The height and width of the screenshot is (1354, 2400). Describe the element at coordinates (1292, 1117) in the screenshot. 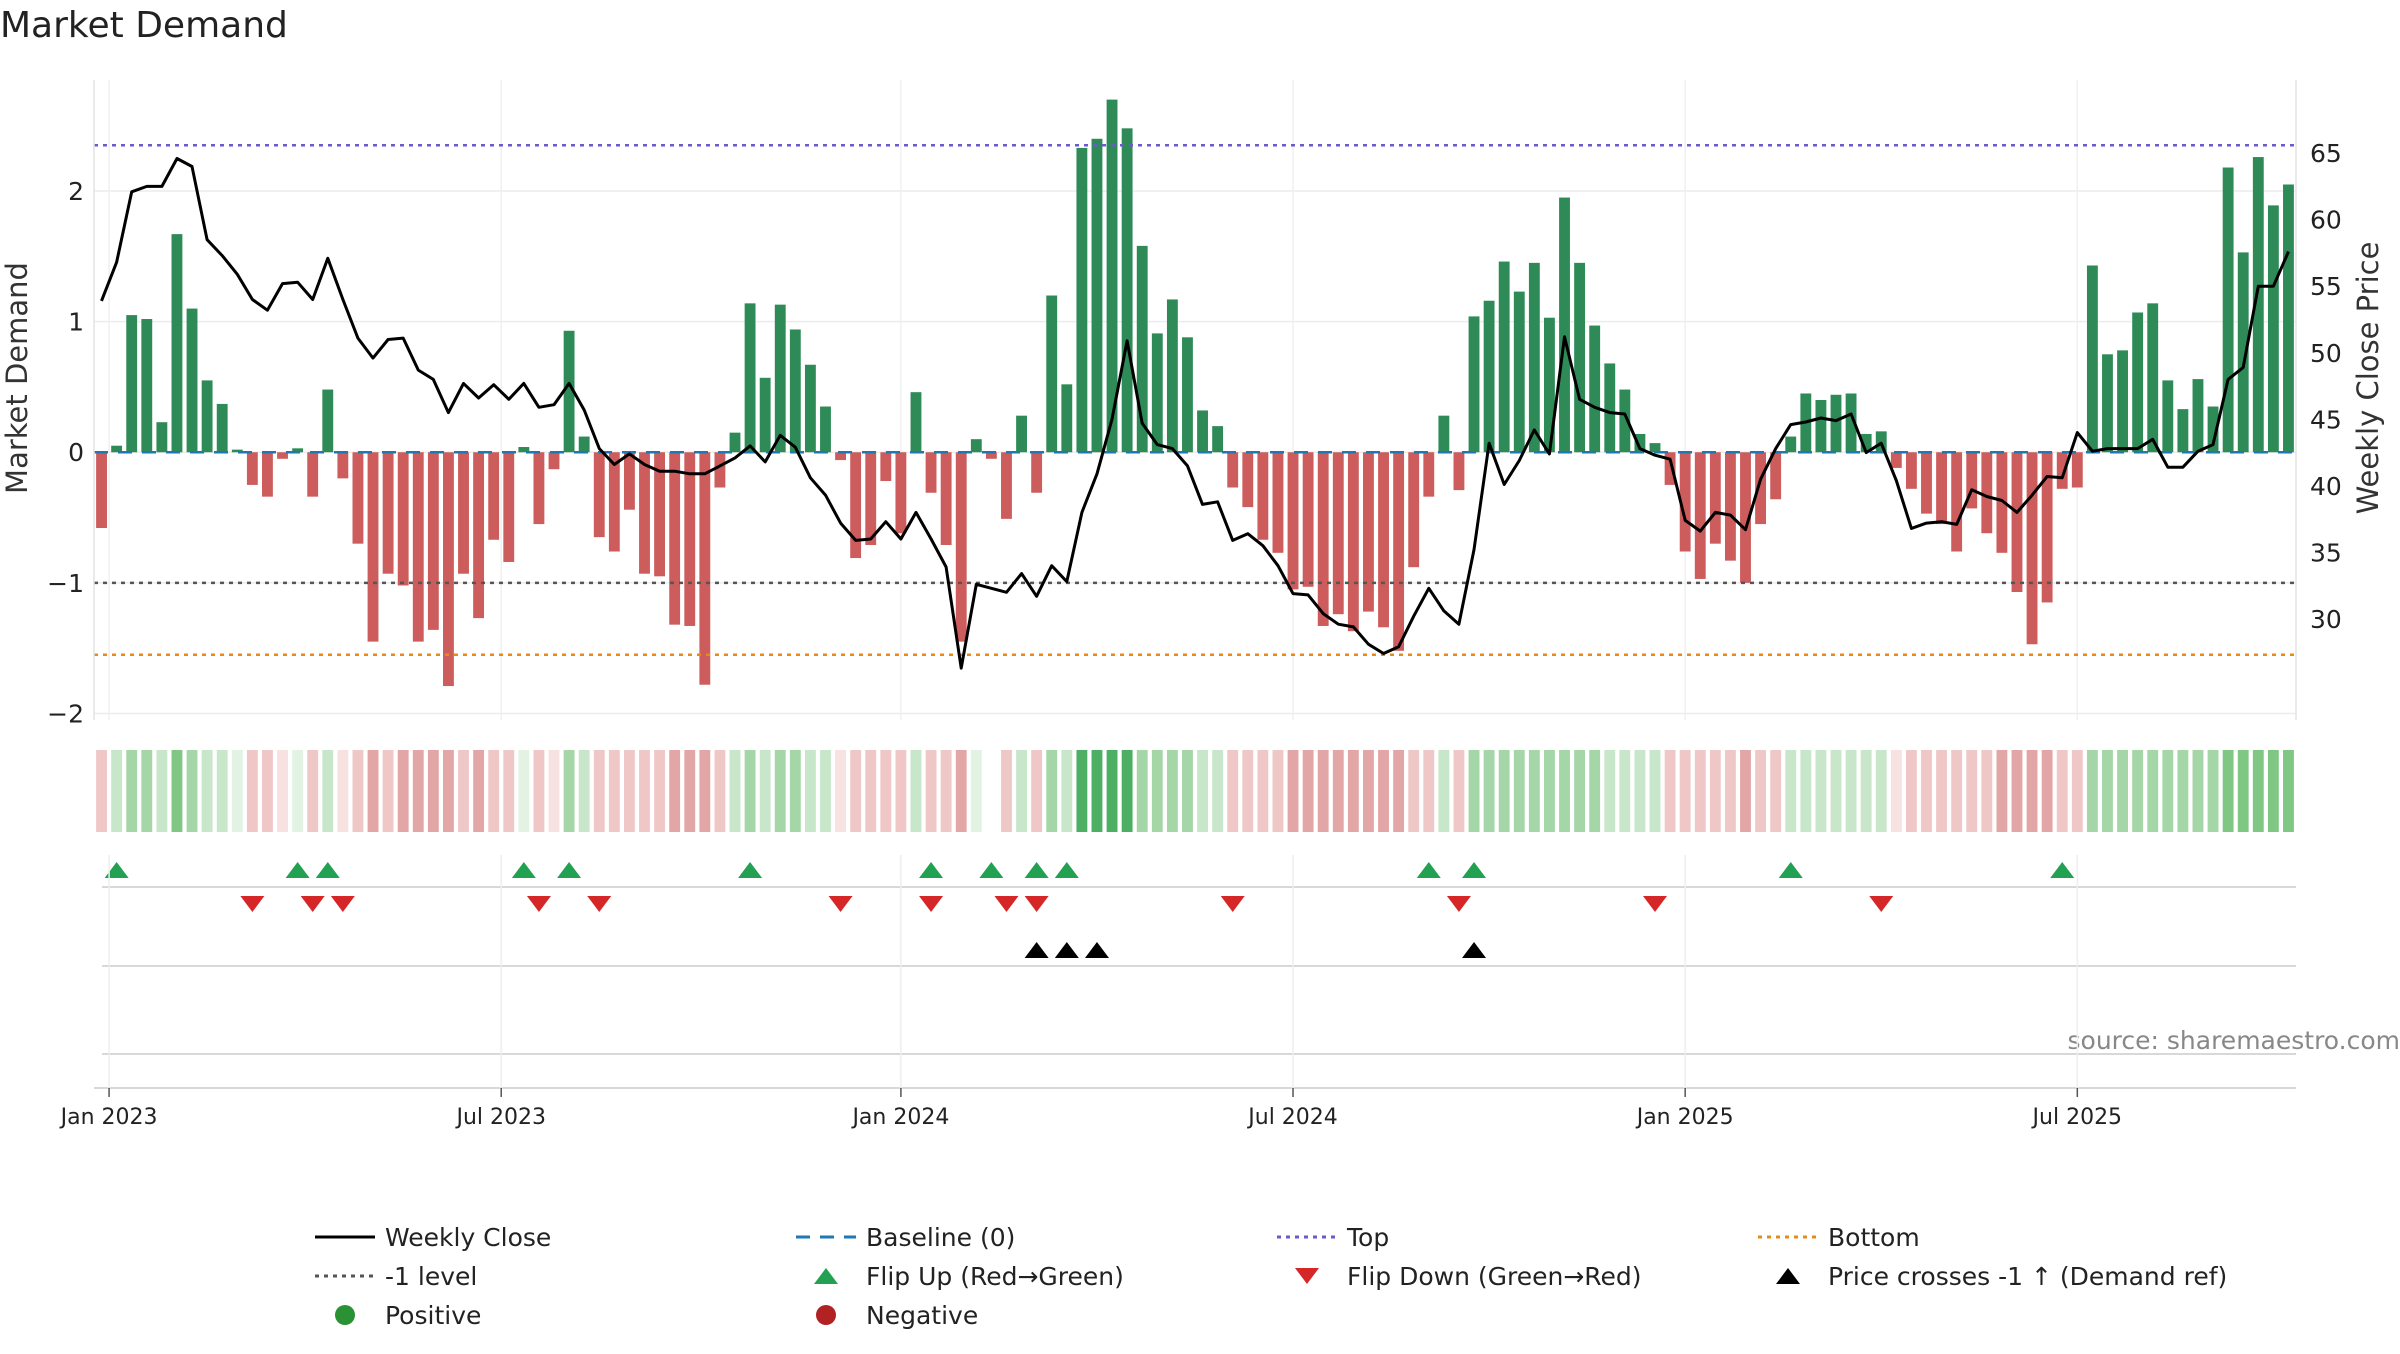

I see `x-tick-label: Jul 2024` at that location.